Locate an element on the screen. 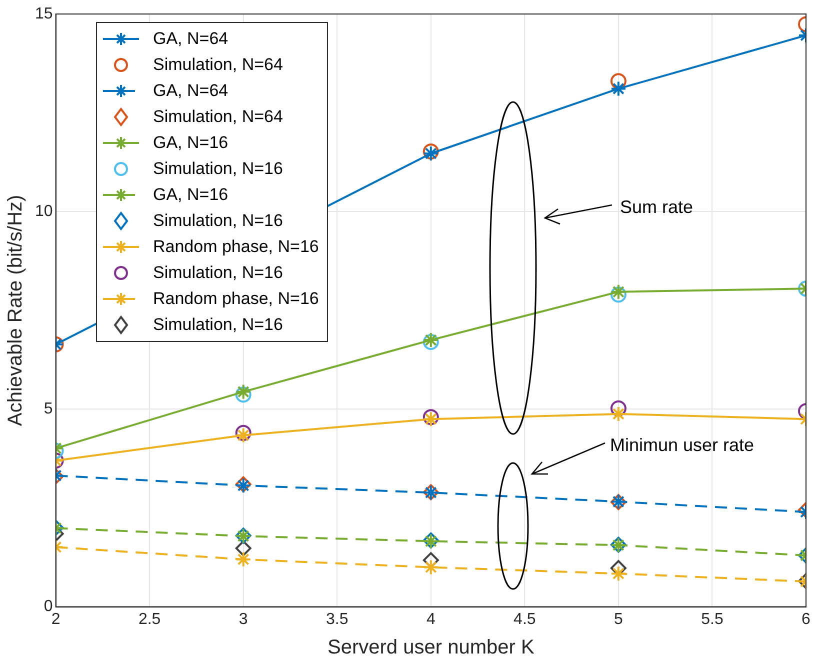  annotation: Minimun user rate is located at coordinates (682, 444).